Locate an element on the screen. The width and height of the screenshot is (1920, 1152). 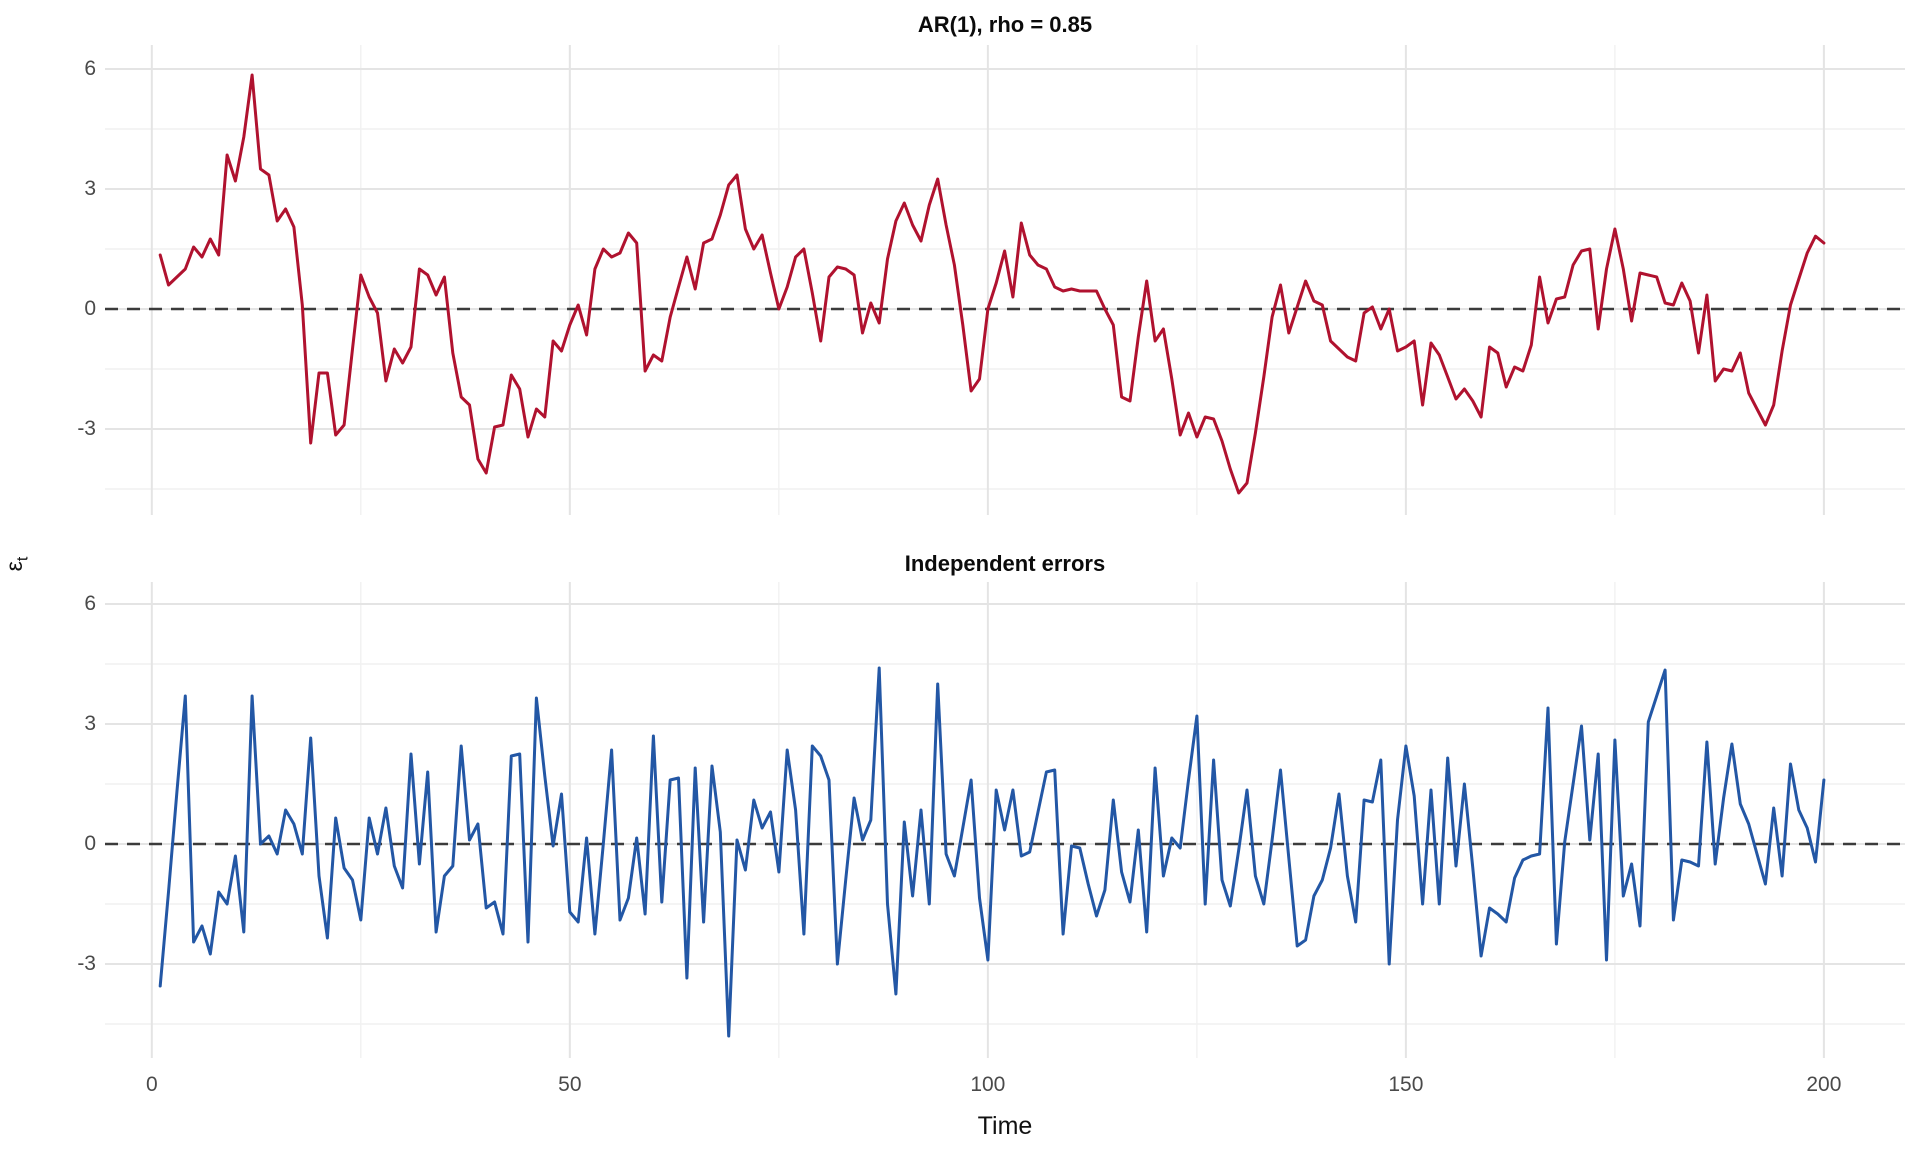
x-tick-label: 150 is located at coordinates (1406, 1084).